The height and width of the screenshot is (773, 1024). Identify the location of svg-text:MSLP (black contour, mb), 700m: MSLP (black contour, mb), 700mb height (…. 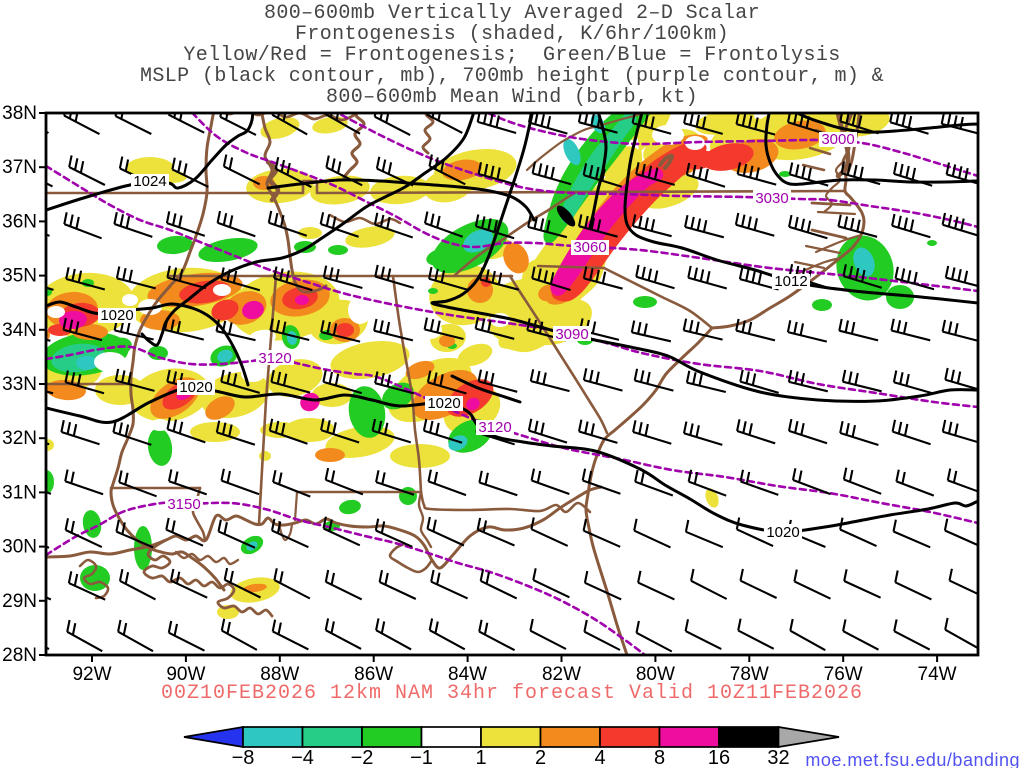
(512, 76).